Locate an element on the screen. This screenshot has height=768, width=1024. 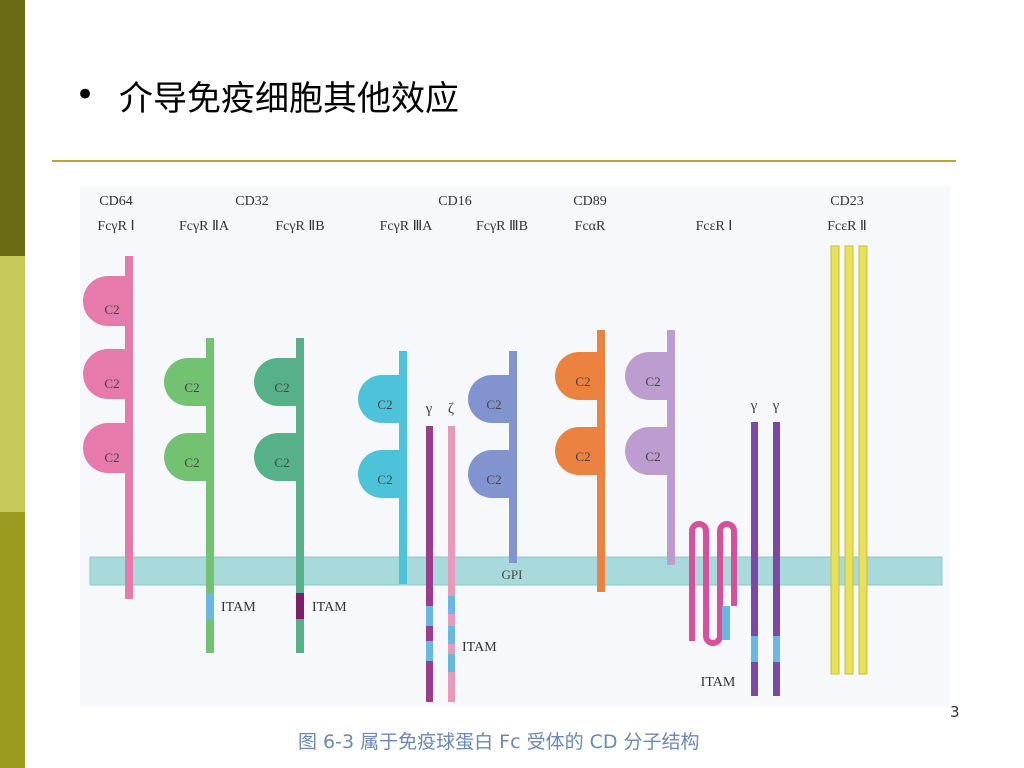
cd64-receptor: C2 C2 C2 is located at coordinates (108, 427).